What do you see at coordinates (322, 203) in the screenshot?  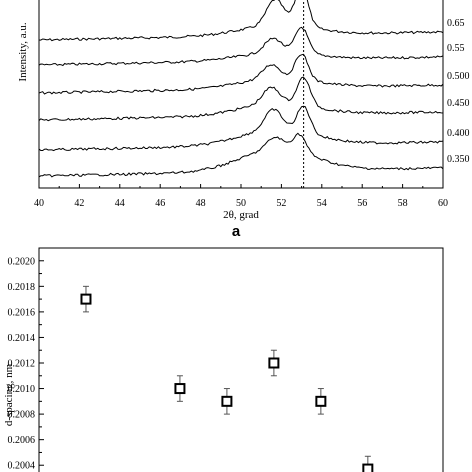 I see `xrd-x-tick-label: 54` at bounding box center [322, 203].